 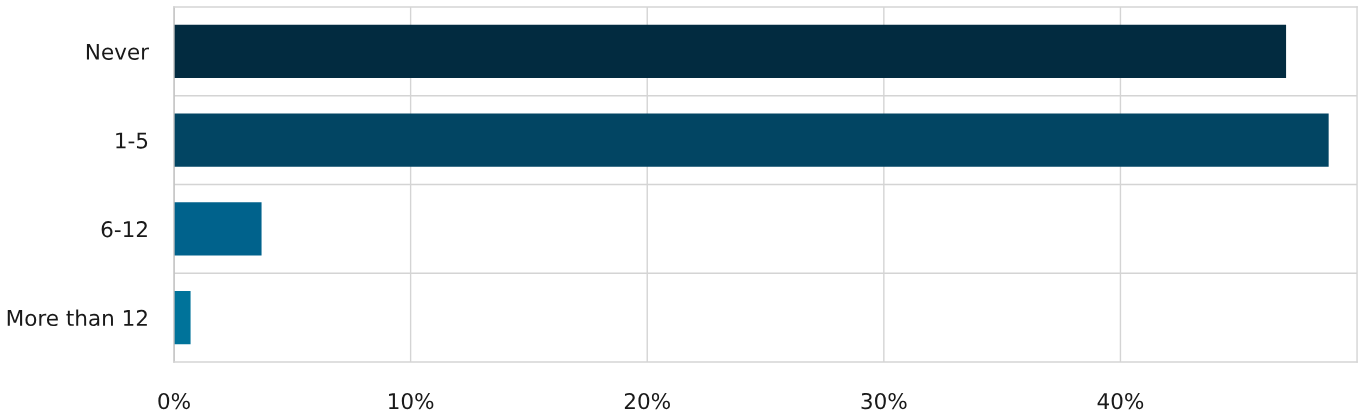 I want to click on x-tick-label: 10%, so click(x=411, y=401).